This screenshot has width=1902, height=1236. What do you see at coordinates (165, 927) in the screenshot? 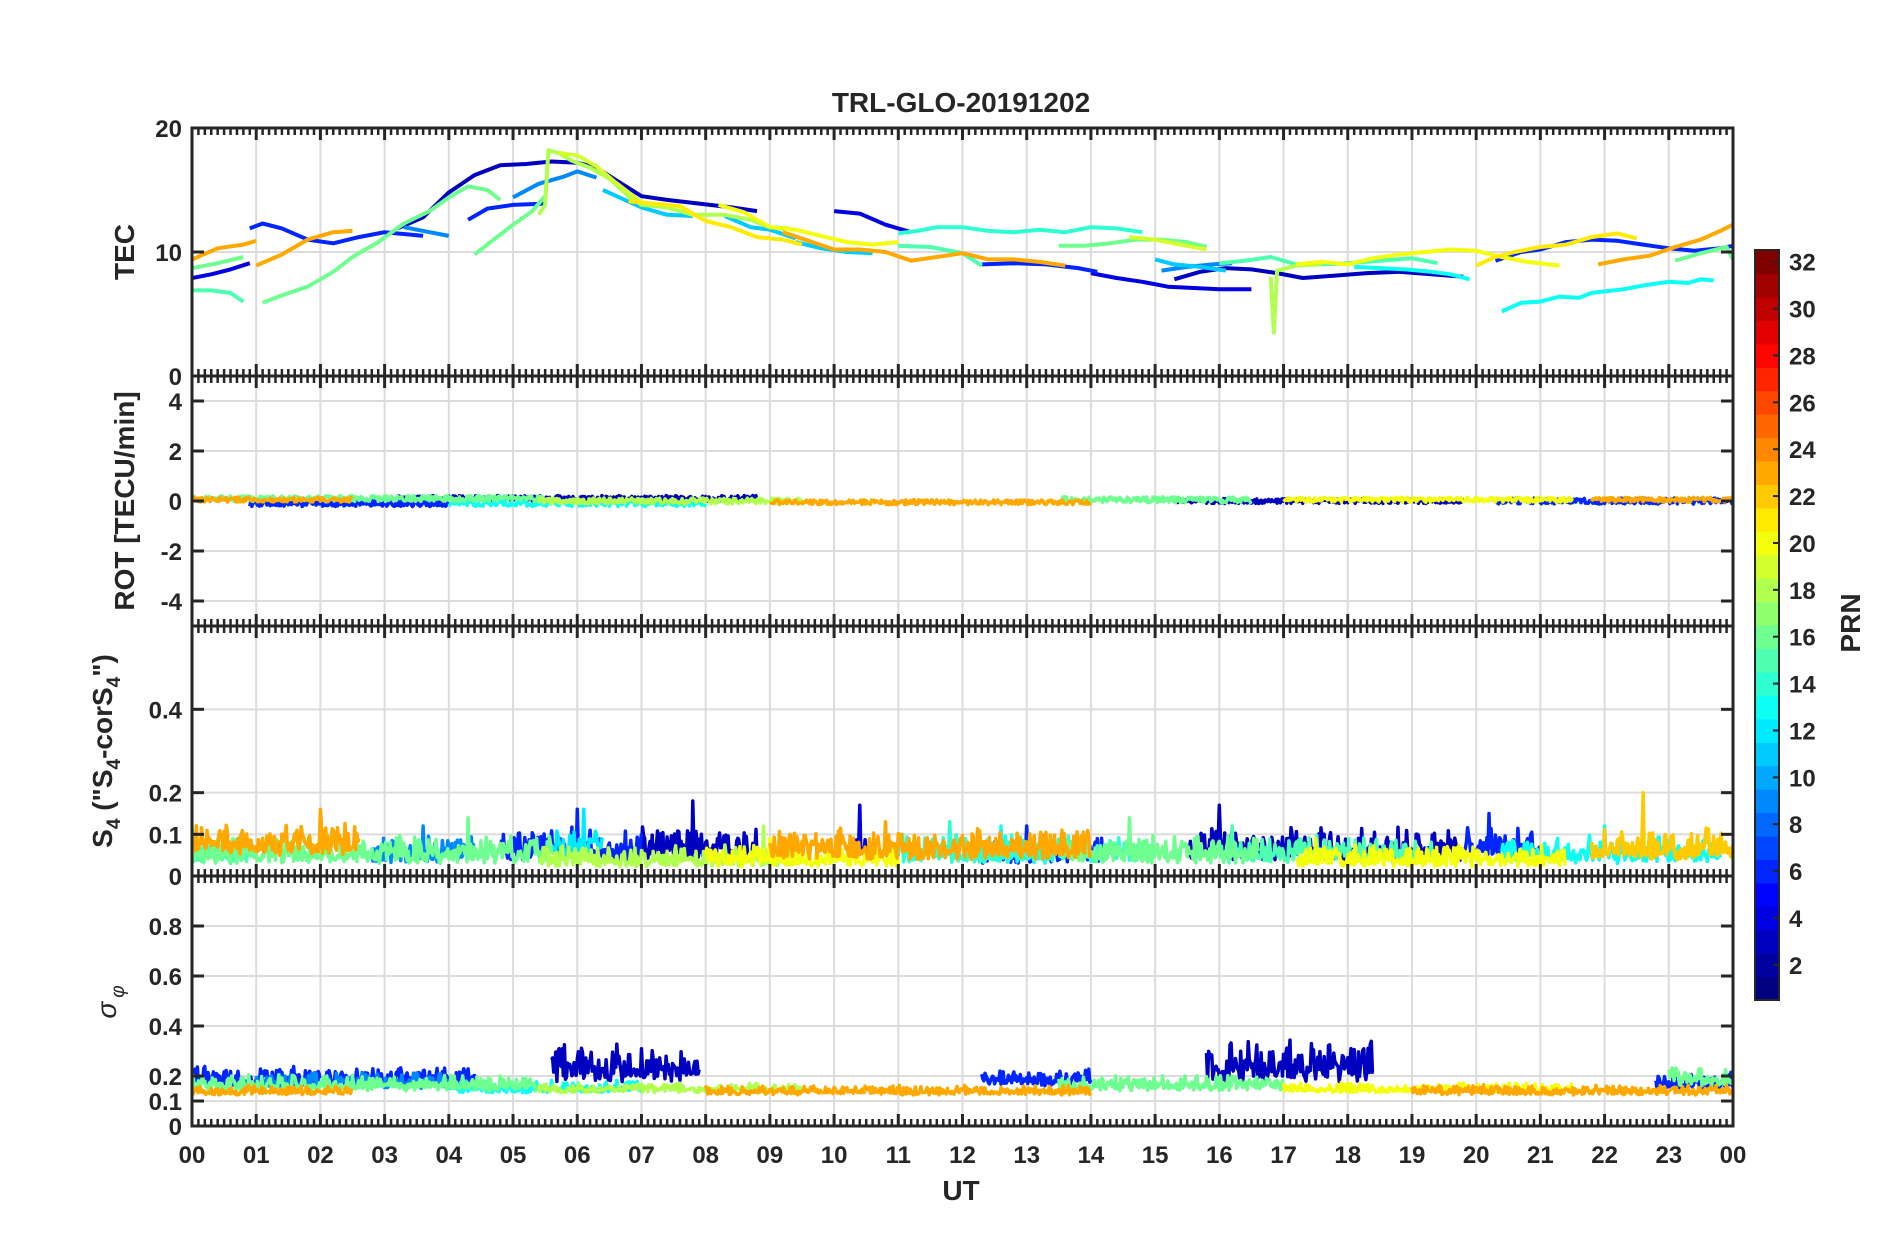
I see `sigma-y-tick-label: 0.8` at bounding box center [165, 927].